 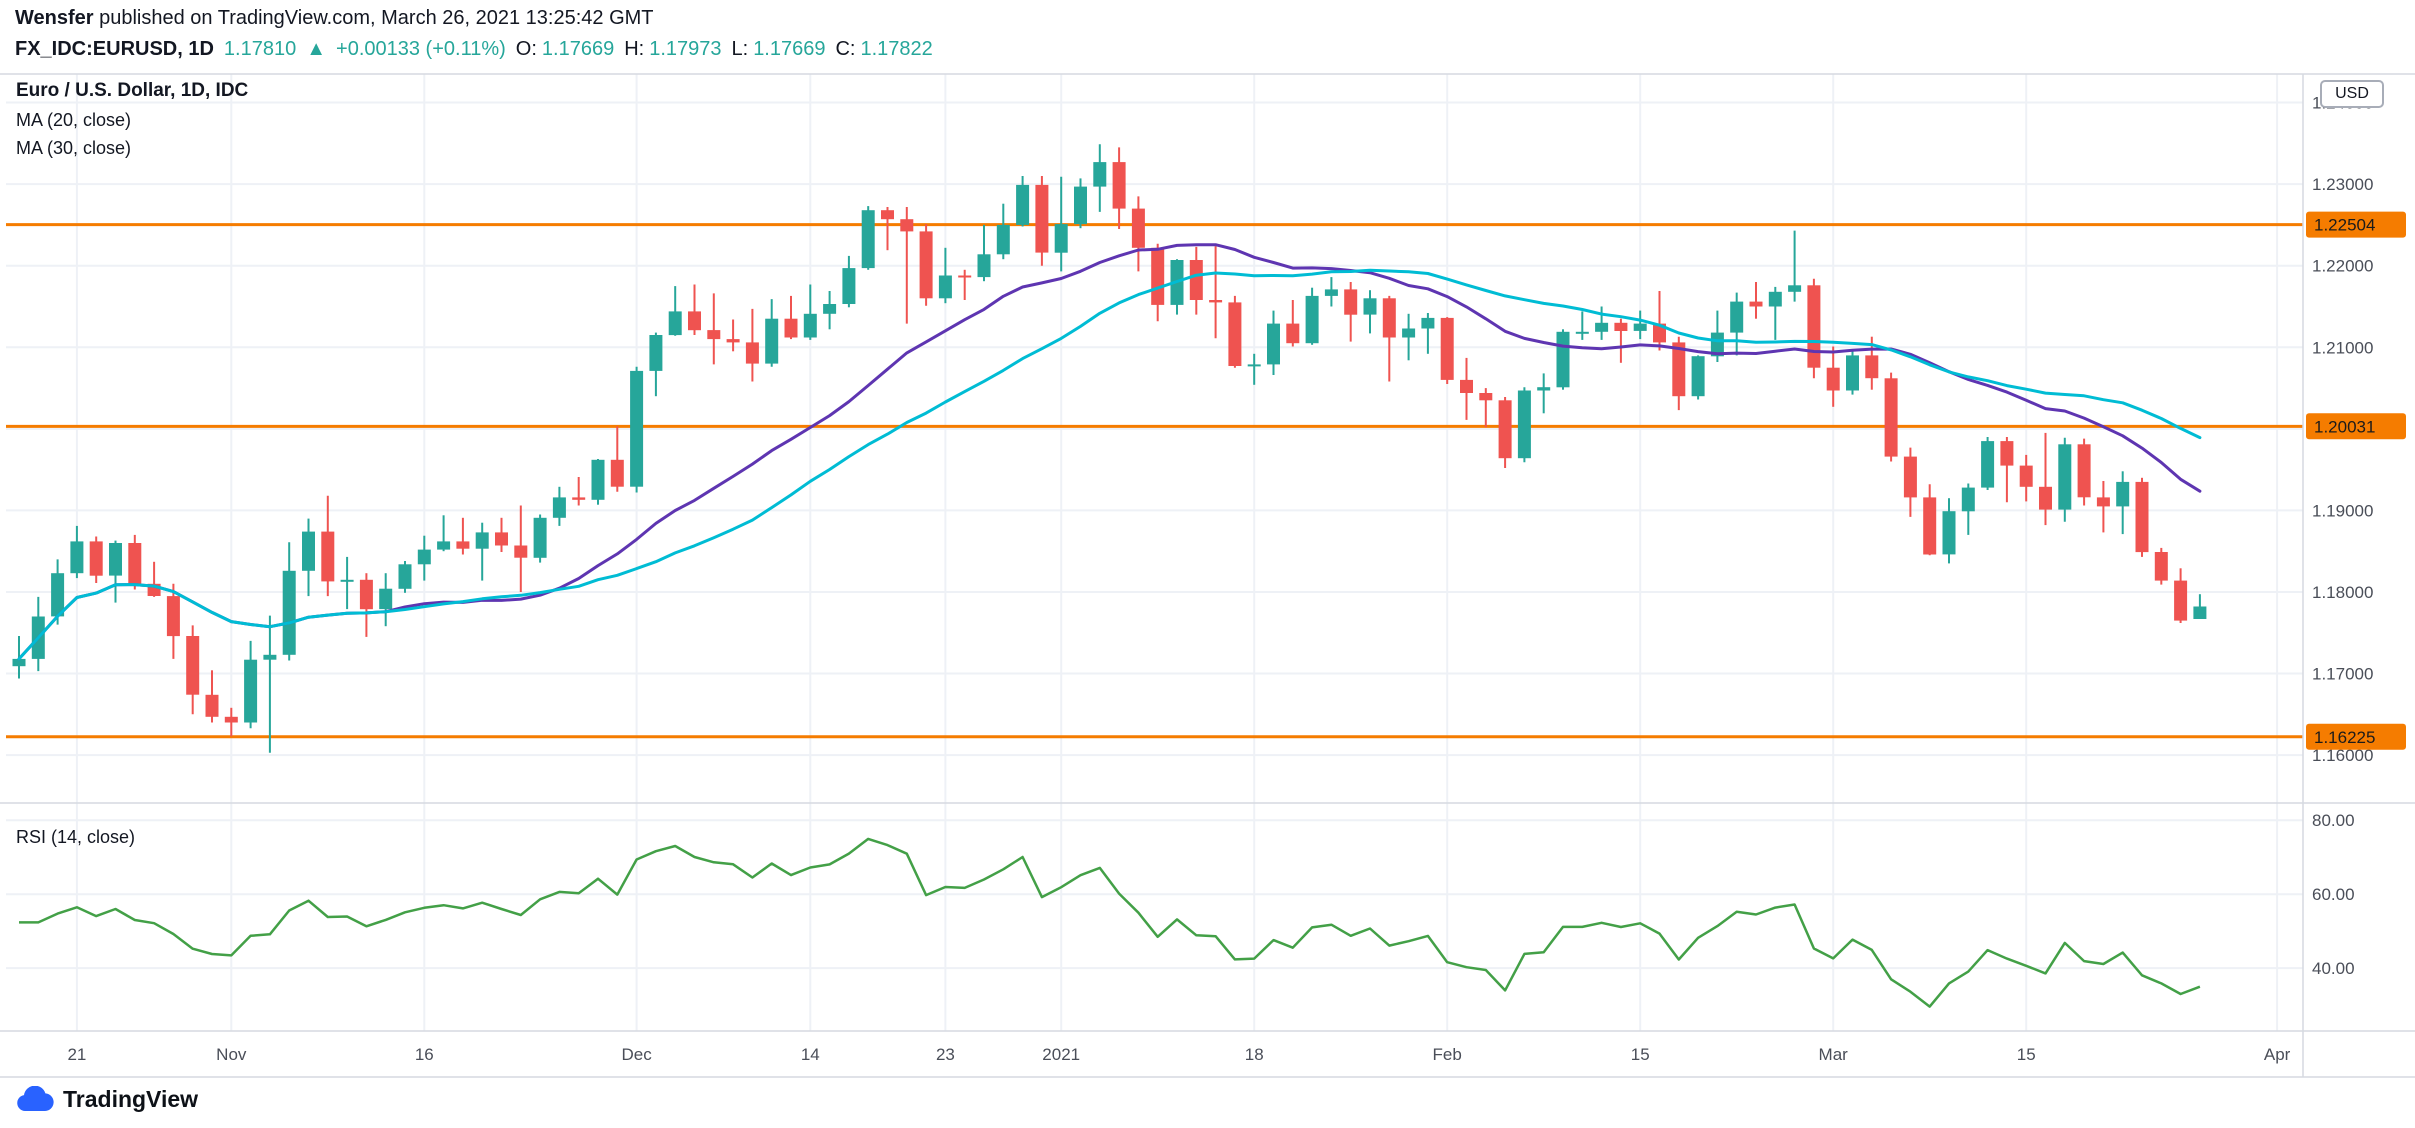 What do you see at coordinates (685, 49) in the screenshot?
I see `high-value: 1.17973` at bounding box center [685, 49].